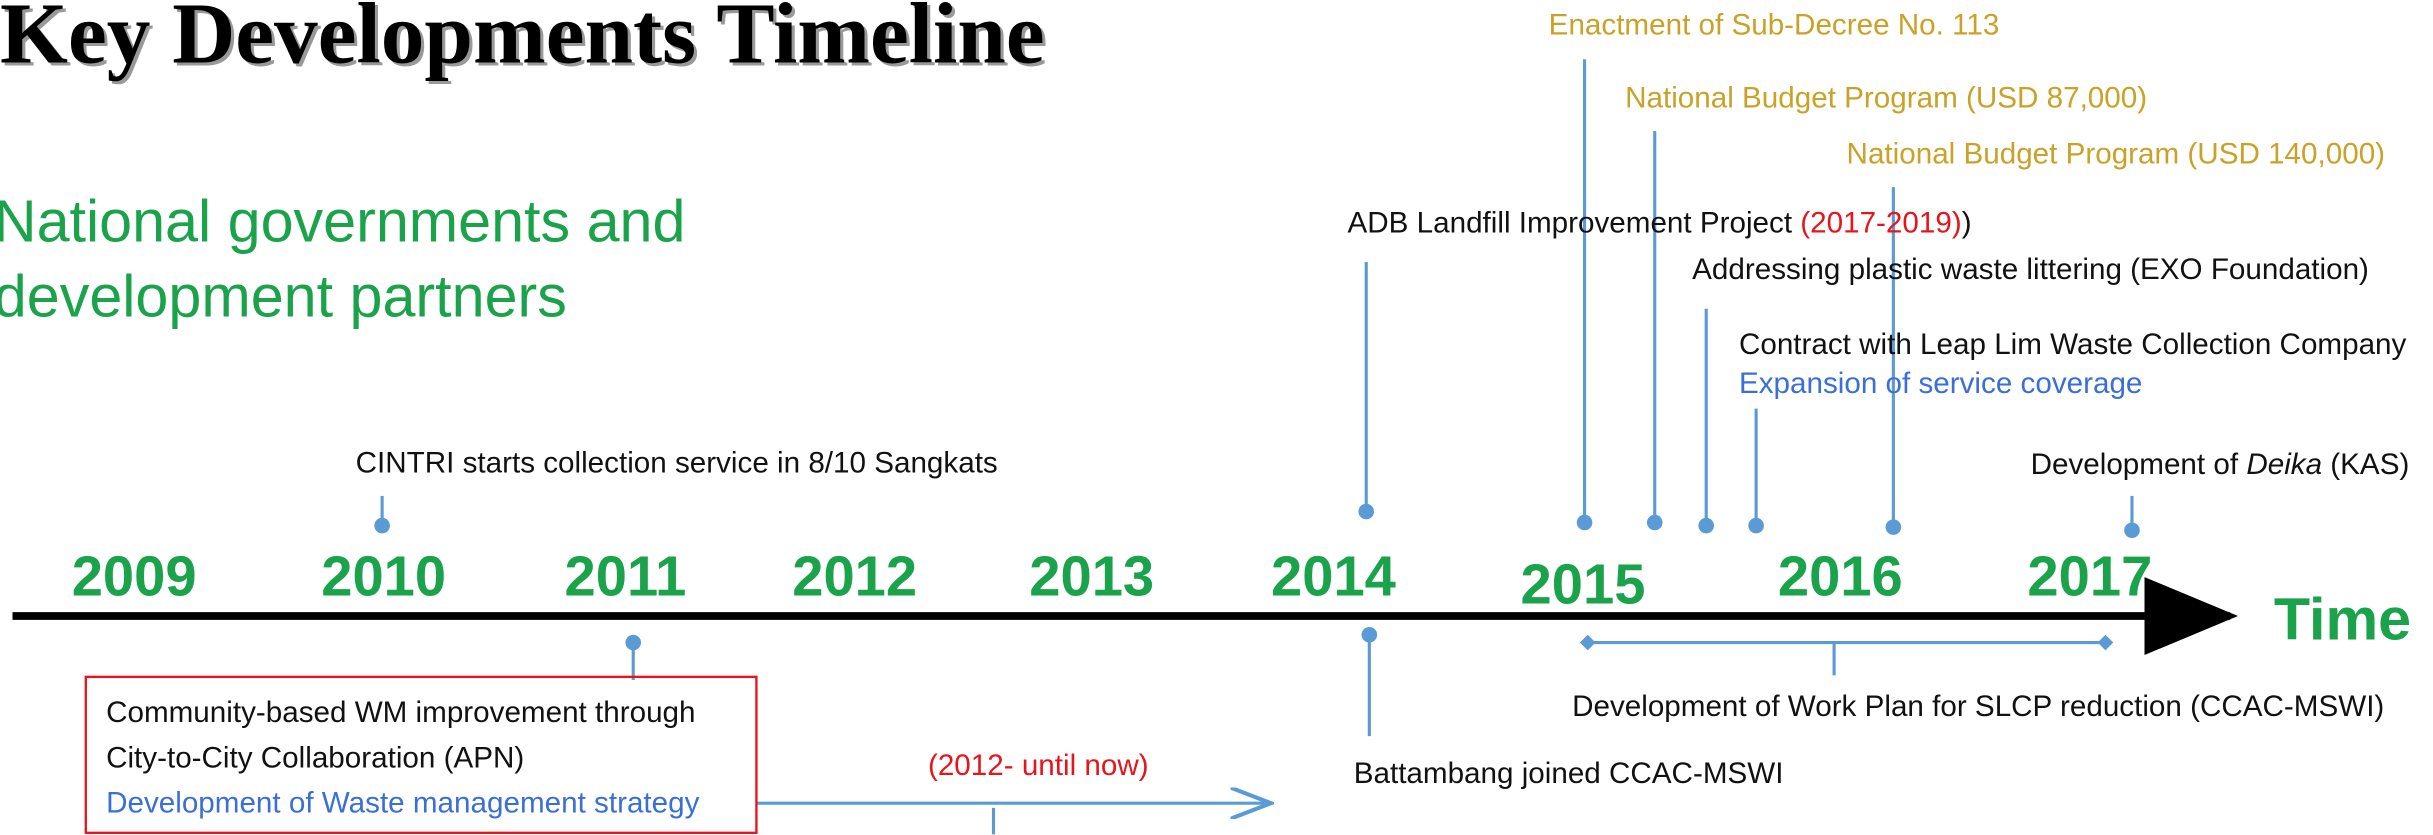 The height and width of the screenshot is (835, 2433). What do you see at coordinates (522, 40) in the screenshot?
I see `title: Key Developments Timeline` at bounding box center [522, 40].